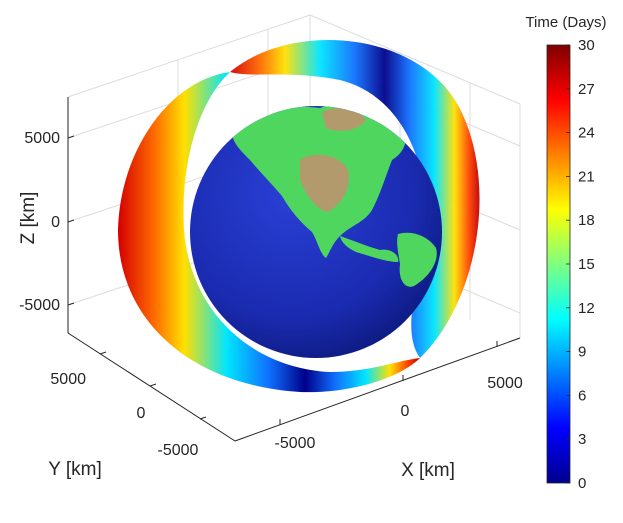 This screenshot has height=523, width=623. What do you see at coordinates (565, 22) in the screenshot?
I see `colorbar-title: Time (Days)` at bounding box center [565, 22].